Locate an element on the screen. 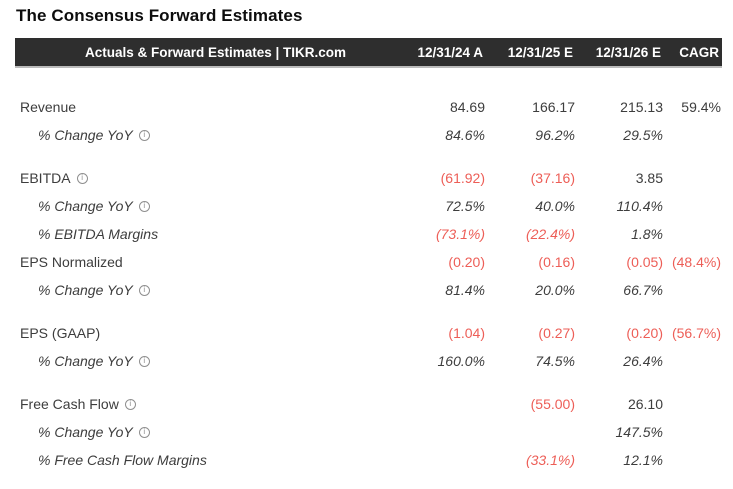  table-row: % Change YoY i 72.5% 40.0% 110.4% is located at coordinates (368, 206).